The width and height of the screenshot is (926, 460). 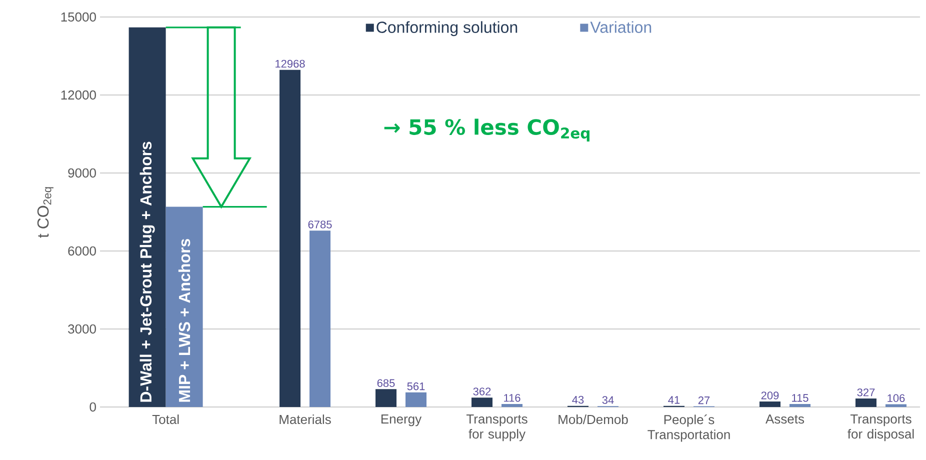 I want to click on y-tick-label: 9000, so click(x=82, y=173).